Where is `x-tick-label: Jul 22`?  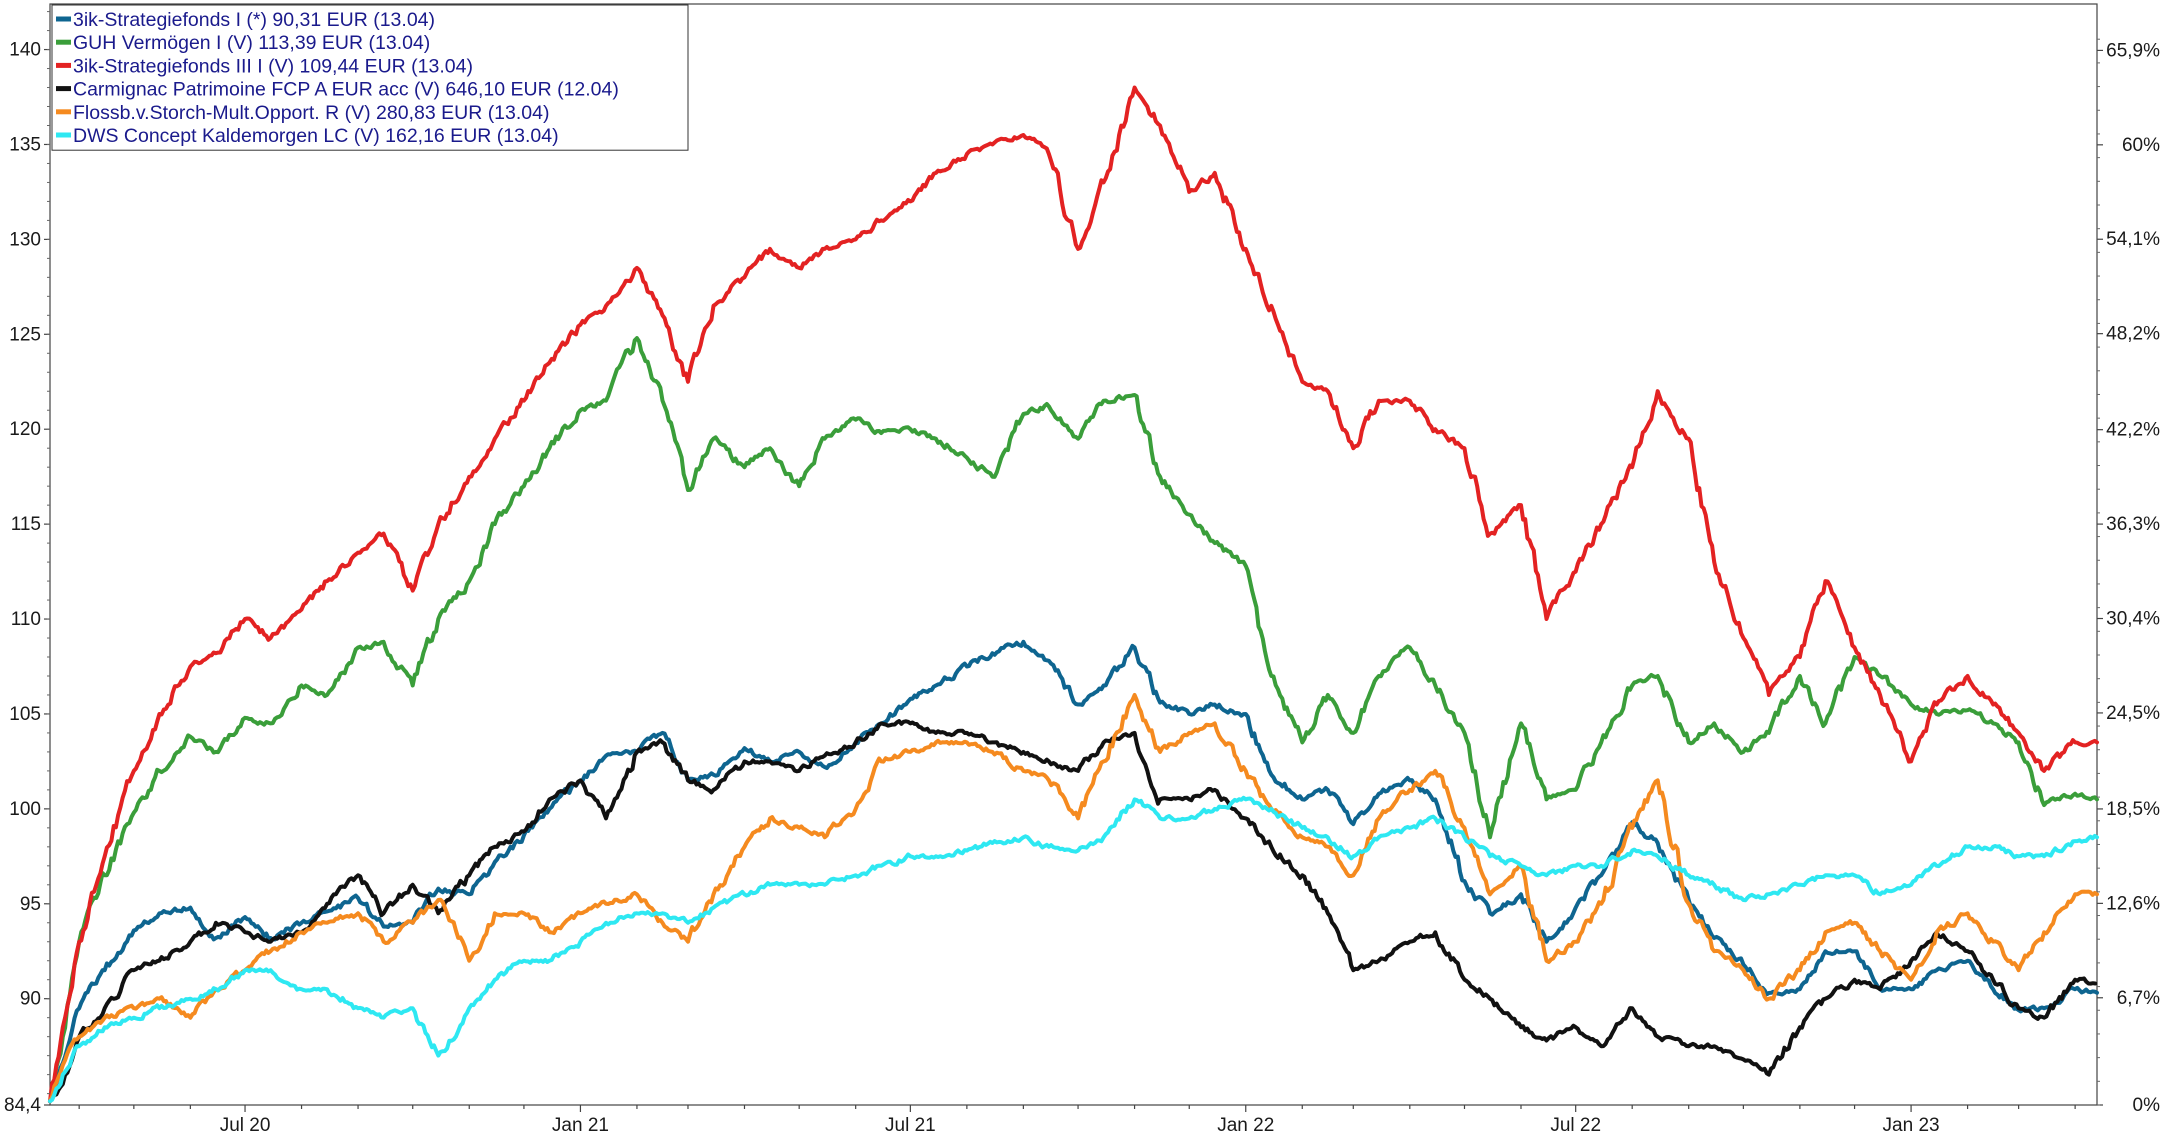
x-tick-label: Jul 22 is located at coordinates (1575, 1124).